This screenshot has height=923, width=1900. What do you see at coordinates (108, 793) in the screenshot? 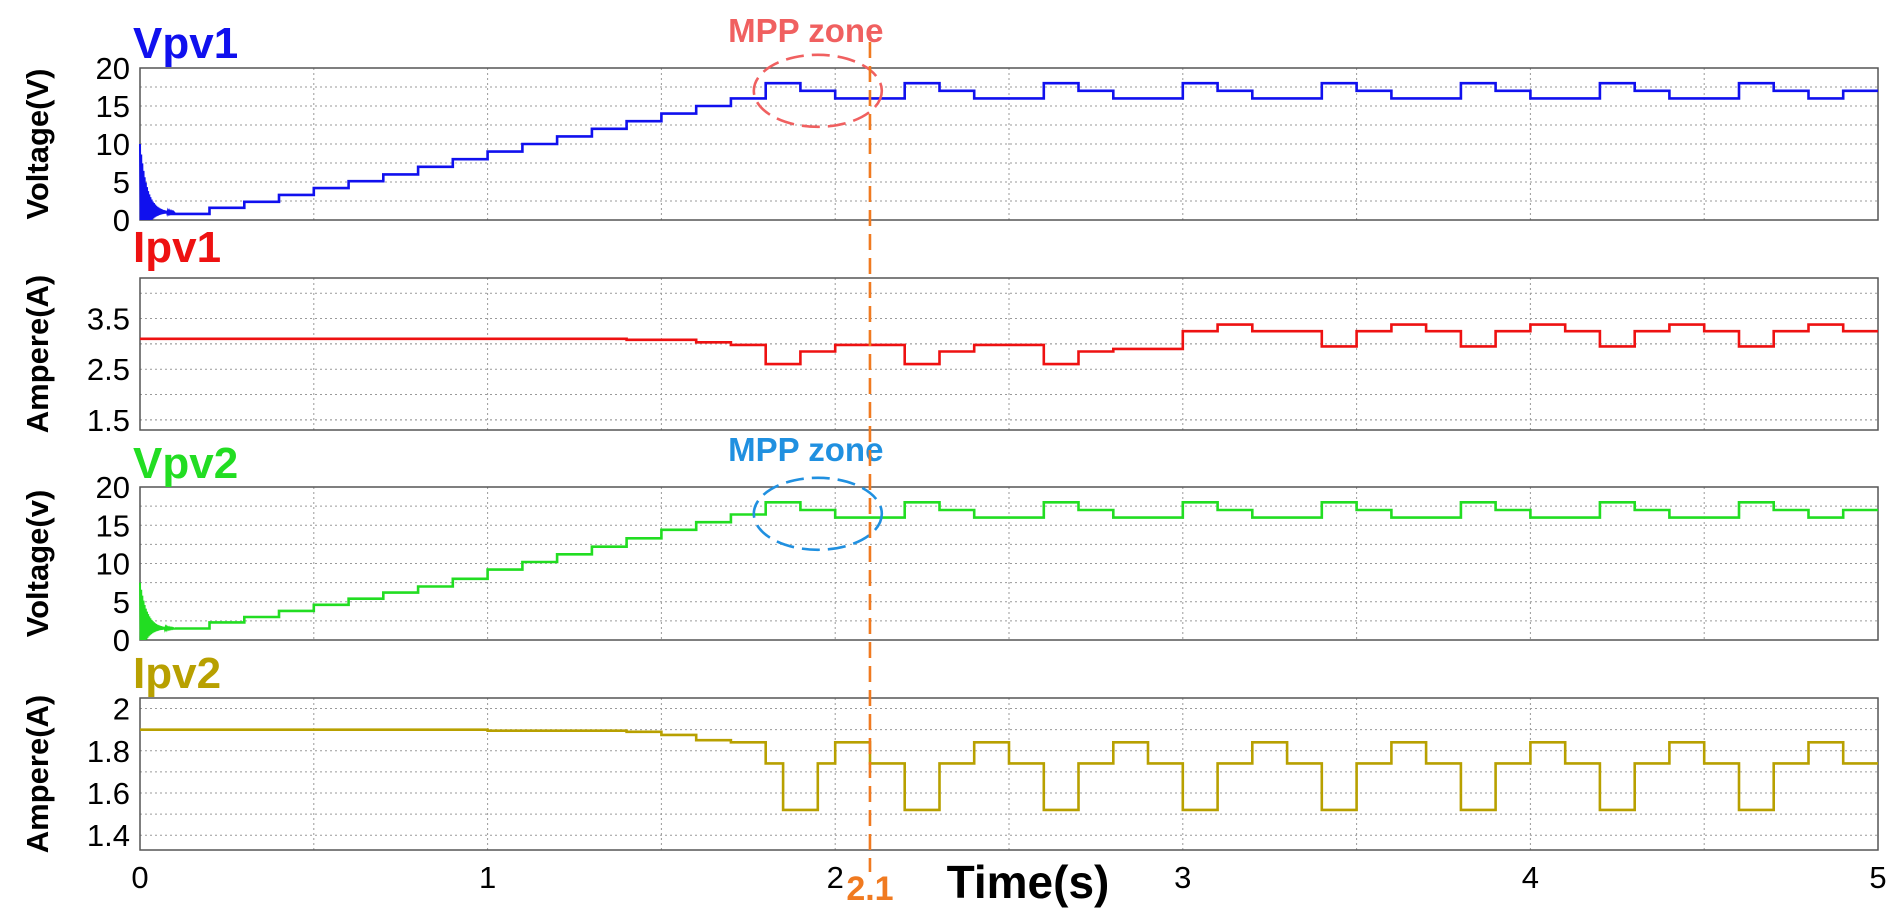
I see `y-tick-label: 1.6` at bounding box center [108, 793].